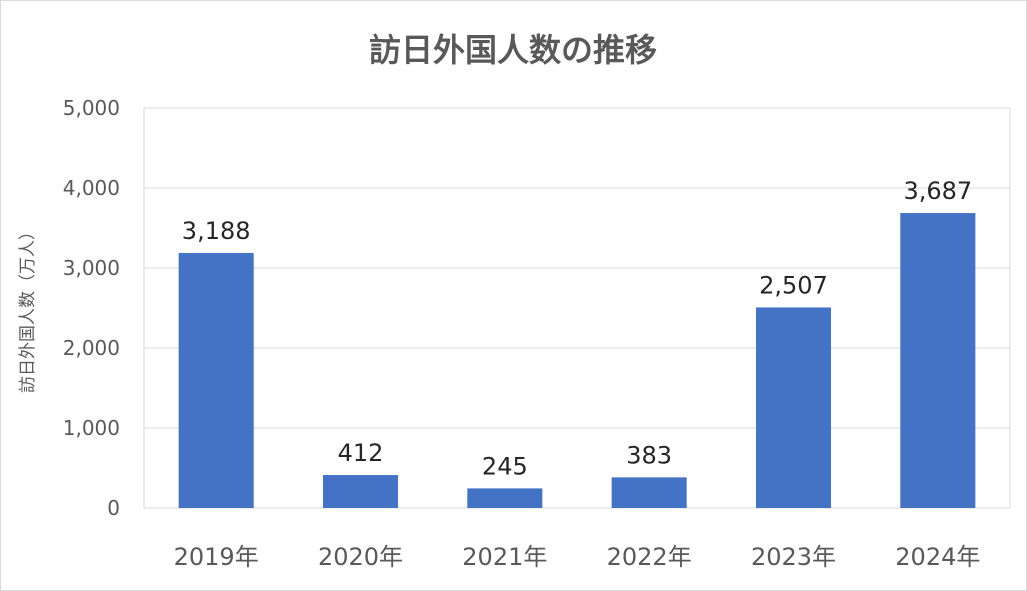 The width and height of the screenshot is (1027, 591). Describe the element at coordinates (513, 50) in the screenshot. I see `chart-title: 訪日外国人数の推移` at that location.